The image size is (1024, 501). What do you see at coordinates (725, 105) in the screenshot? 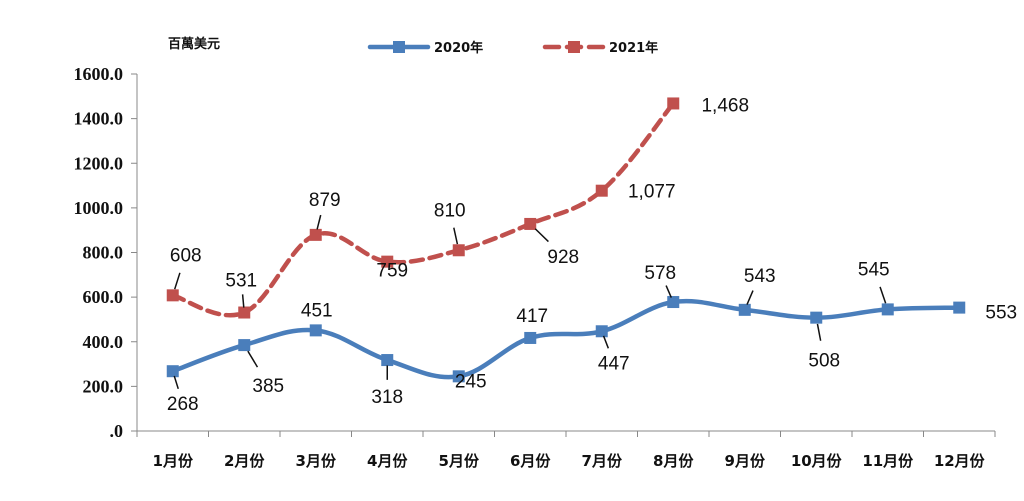
I see `data-label: 1,468` at bounding box center [725, 105].